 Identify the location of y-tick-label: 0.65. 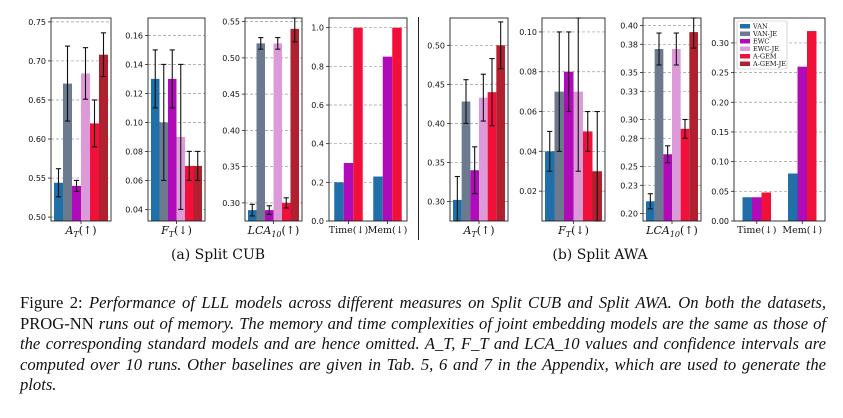
(37, 100).